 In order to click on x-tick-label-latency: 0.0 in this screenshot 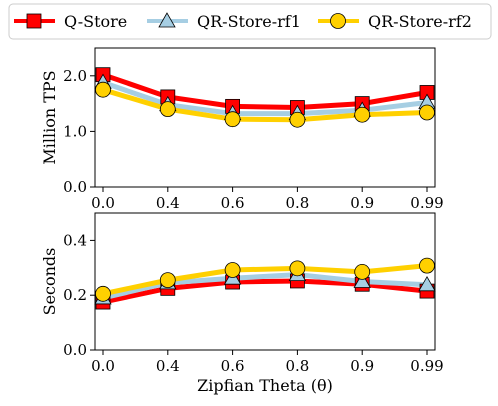, I will do `click(103, 366)`.